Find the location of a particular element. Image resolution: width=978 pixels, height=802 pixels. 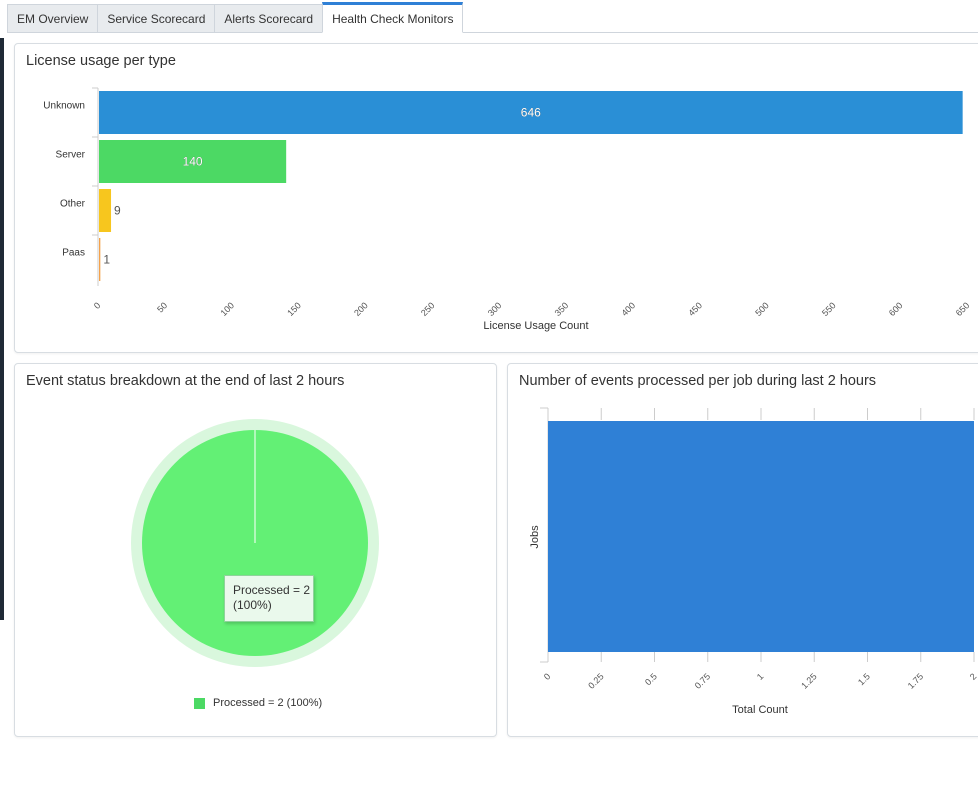

tab-em-overview: EM Overview is located at coordinates (52, 18).